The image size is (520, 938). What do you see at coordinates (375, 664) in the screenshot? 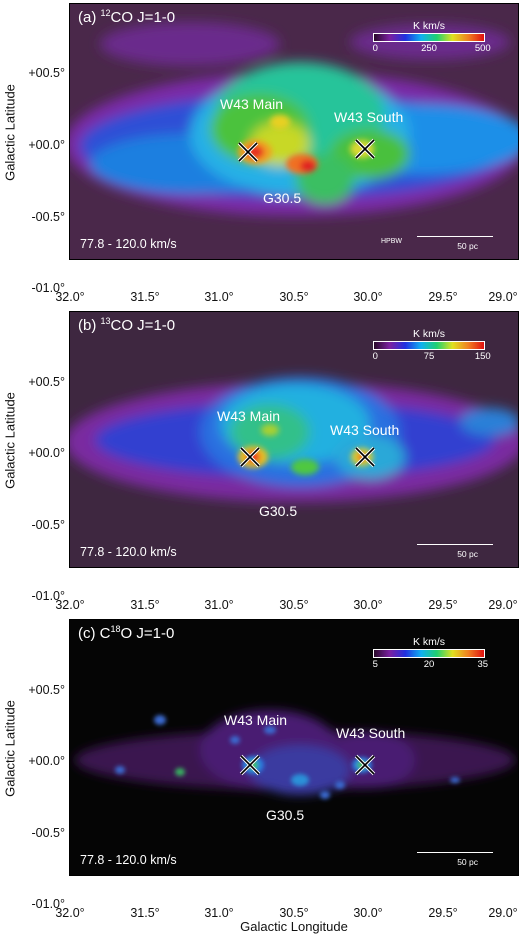
I see `colorbar-tick: 5` at bounding box center [375, 664].